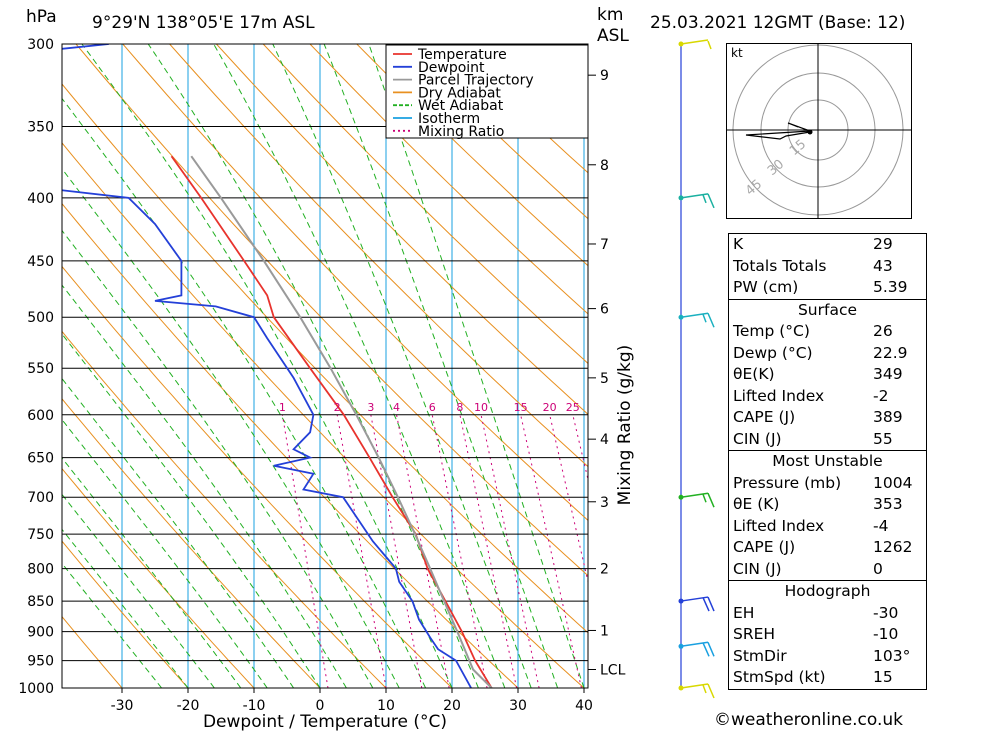  Describe the element at coordinates (459, 407) in the screenshot. I see `mixing-ratio-label: 8` at that location.